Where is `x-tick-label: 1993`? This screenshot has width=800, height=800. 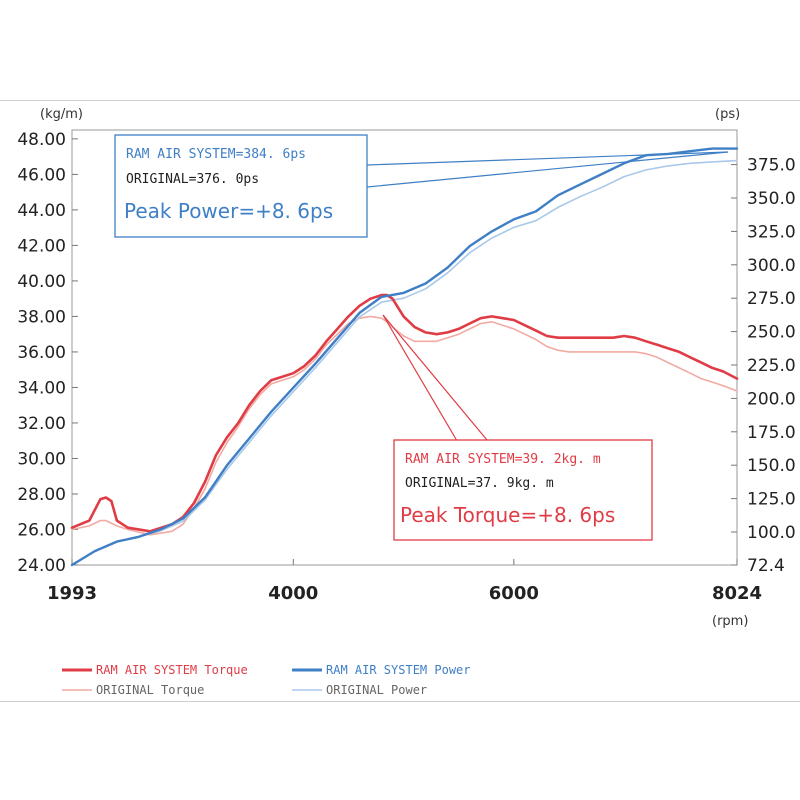 x-tick-label: 1993 is located at coordinates (72, 593).